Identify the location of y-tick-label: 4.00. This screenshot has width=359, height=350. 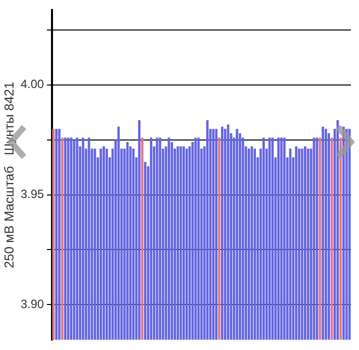
(32, 84).